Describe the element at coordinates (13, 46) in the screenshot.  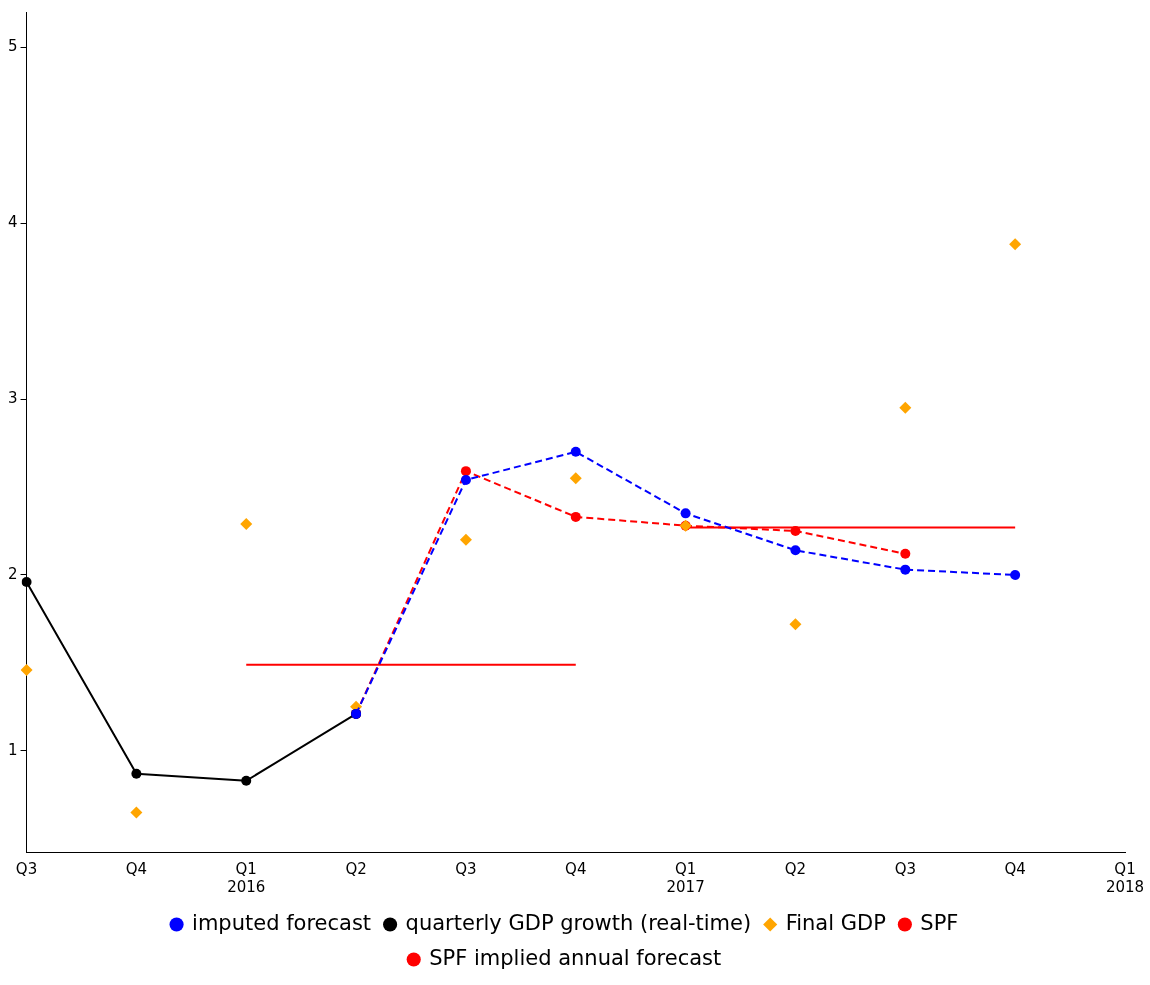
I see `y-tick-label: 5` at that location.